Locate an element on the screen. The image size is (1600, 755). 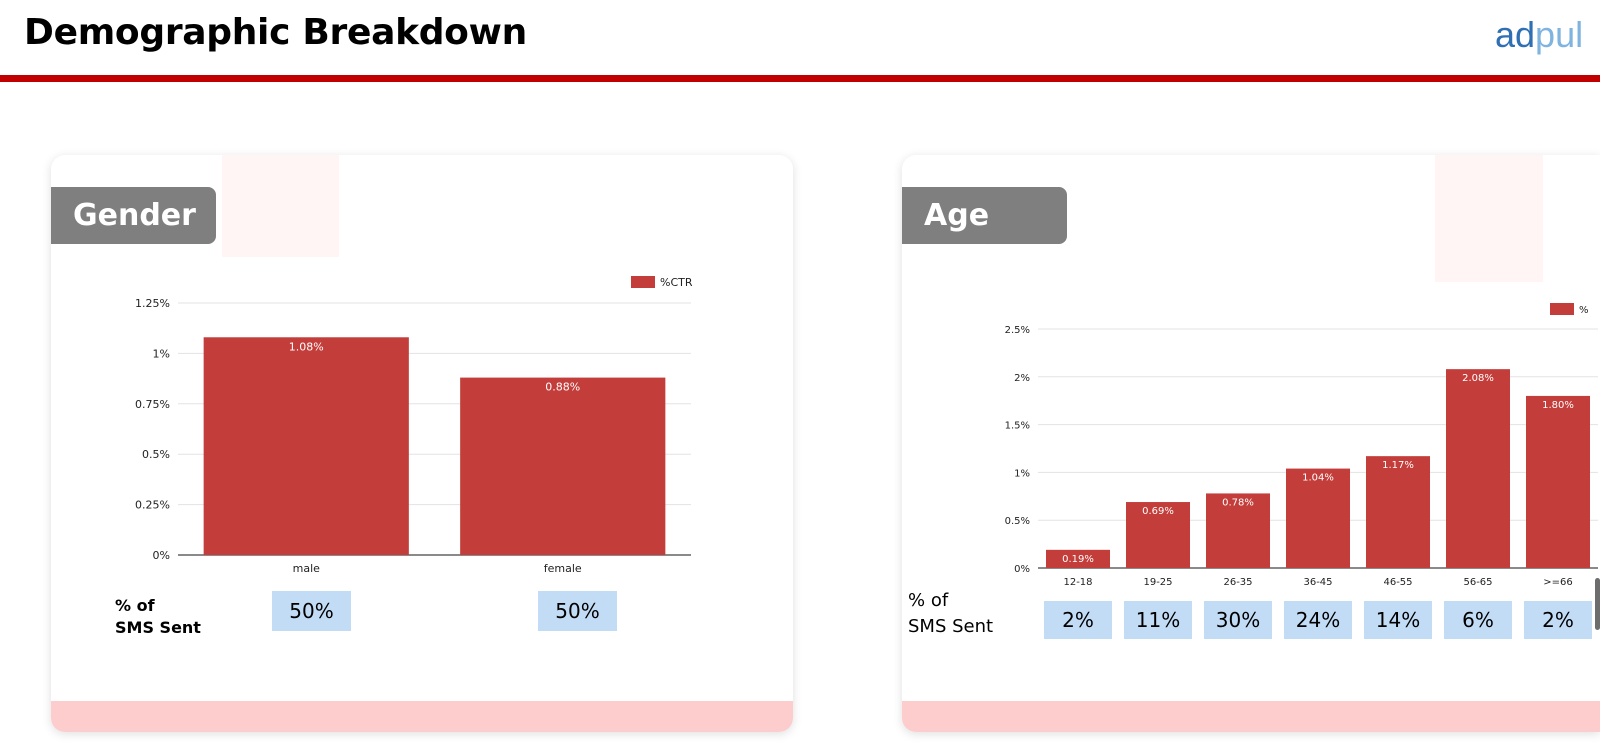
scrollbar-thumb is located at coordinates (1597, 604).